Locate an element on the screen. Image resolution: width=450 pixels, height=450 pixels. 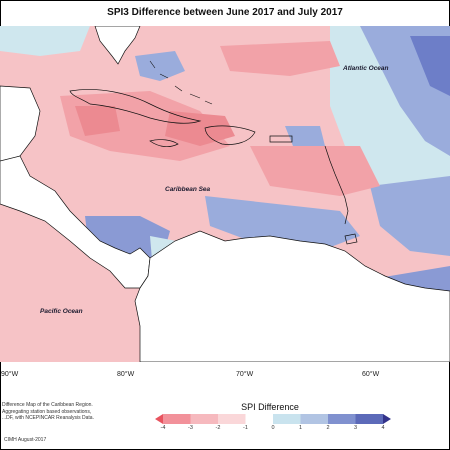
legend-tick-label: -2 is located at coordinates (218, 428).